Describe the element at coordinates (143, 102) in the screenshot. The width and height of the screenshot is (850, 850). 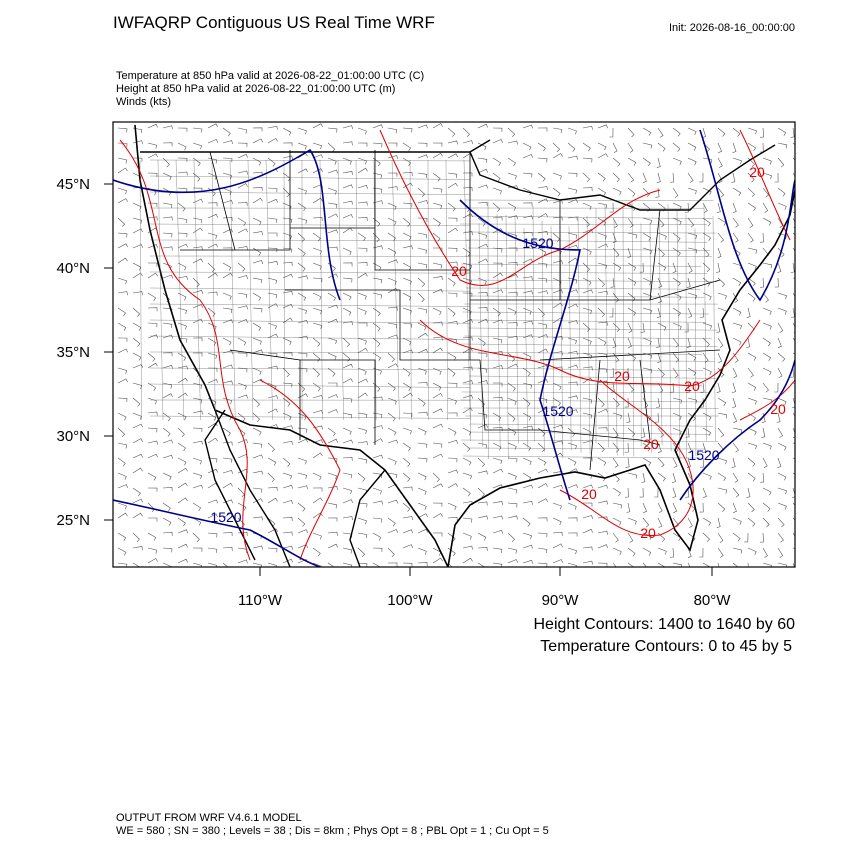
I see `field-label: Winds (kts)` at that location.